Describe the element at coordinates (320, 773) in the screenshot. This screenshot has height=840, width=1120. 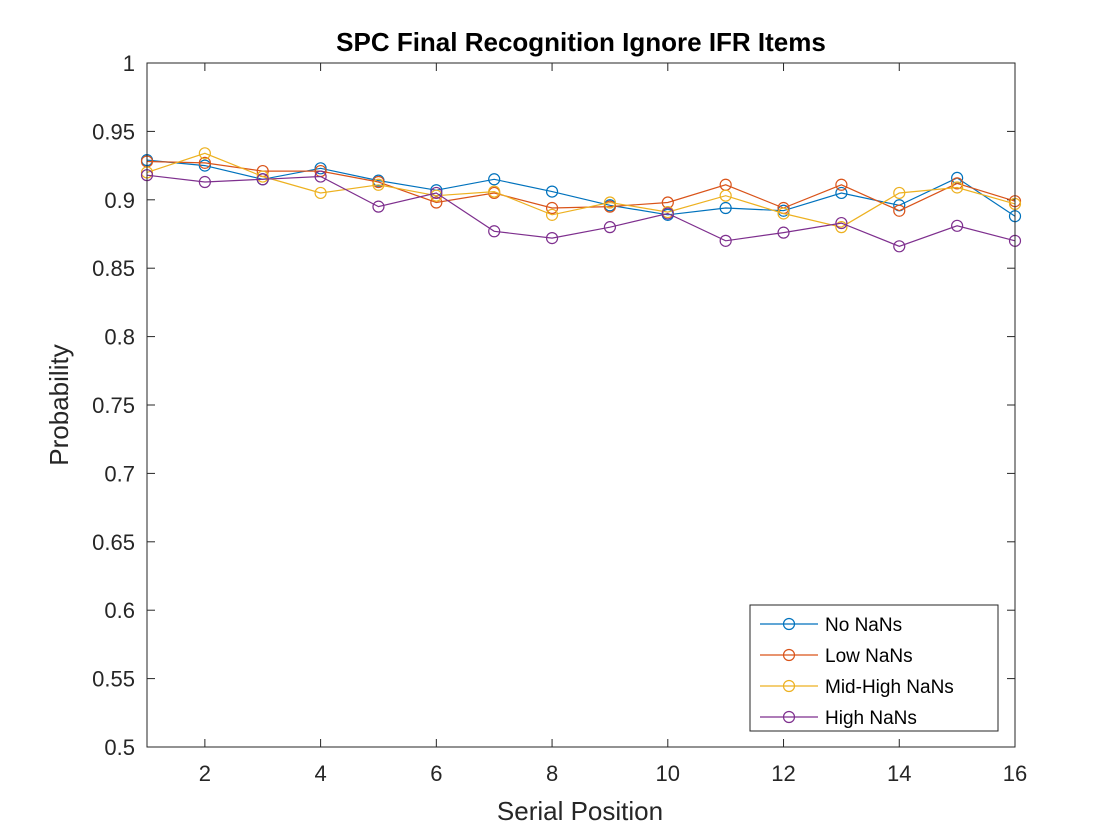
I see `x-tick-label: 4` at that location.